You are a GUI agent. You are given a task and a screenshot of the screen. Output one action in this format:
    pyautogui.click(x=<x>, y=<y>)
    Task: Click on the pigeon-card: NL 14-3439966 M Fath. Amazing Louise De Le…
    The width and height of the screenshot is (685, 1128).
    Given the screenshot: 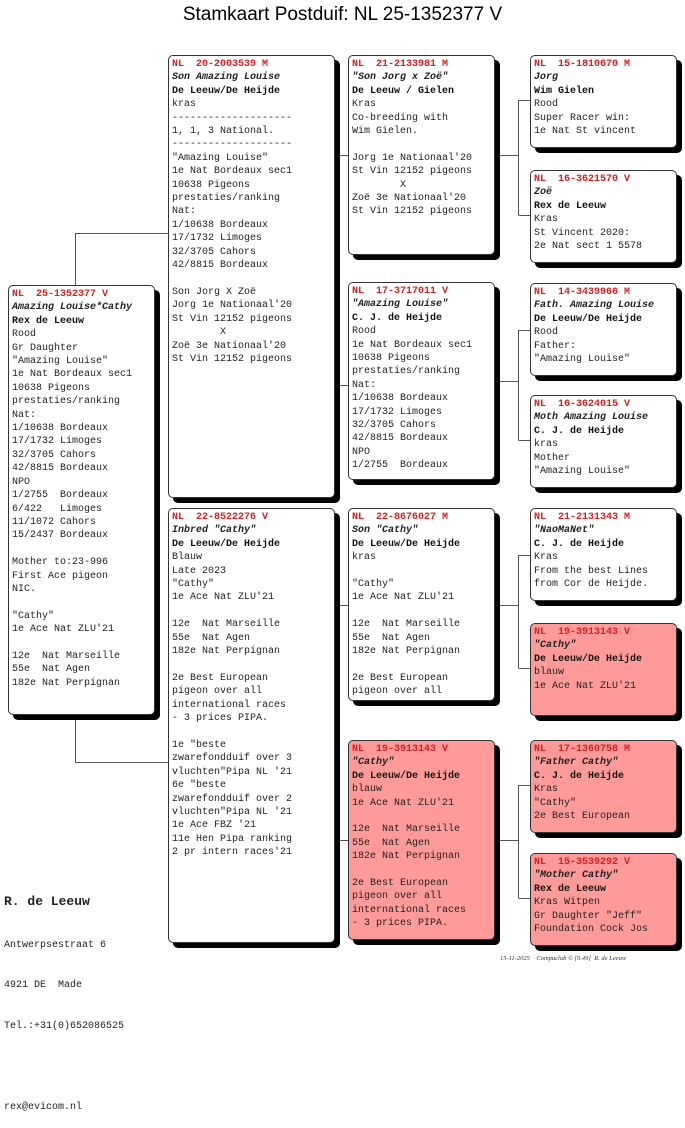 What is the action you would take?
    pyautogui.click(x=603, y=329)
    